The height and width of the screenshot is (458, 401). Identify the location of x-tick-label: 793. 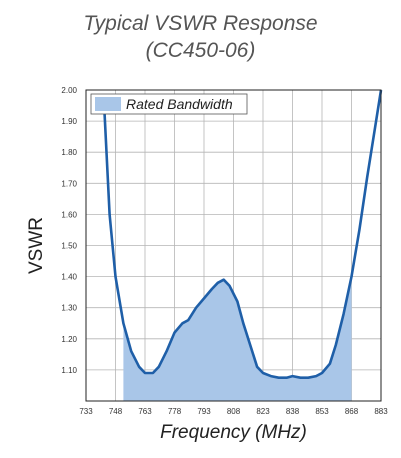
(204, 411).